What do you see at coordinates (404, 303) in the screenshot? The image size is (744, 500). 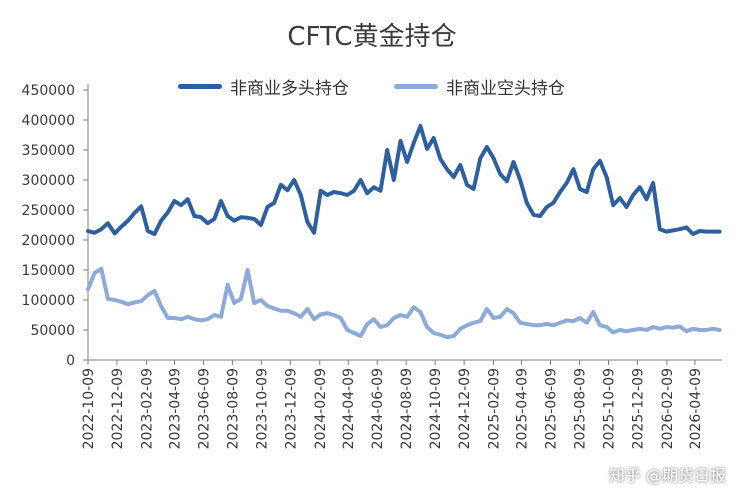 I see `series-line-short-positions` at bounding box center [404, 303].